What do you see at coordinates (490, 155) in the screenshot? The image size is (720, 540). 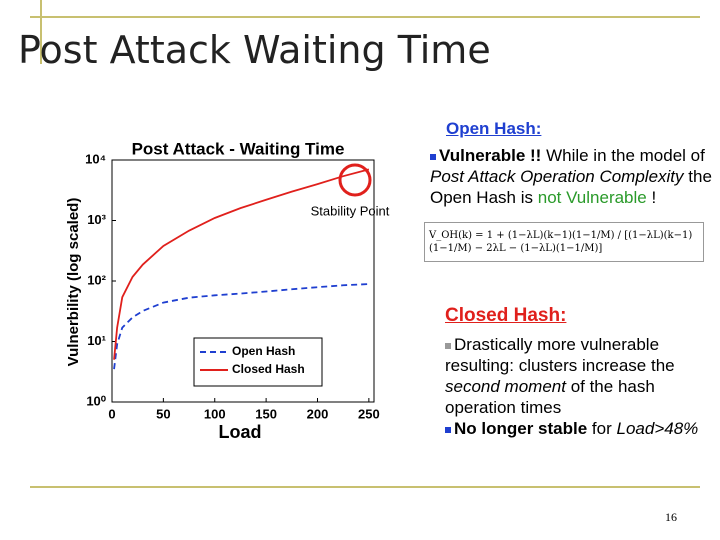 I see `text: Vulnerable !!` at bounding box center [490, 155].